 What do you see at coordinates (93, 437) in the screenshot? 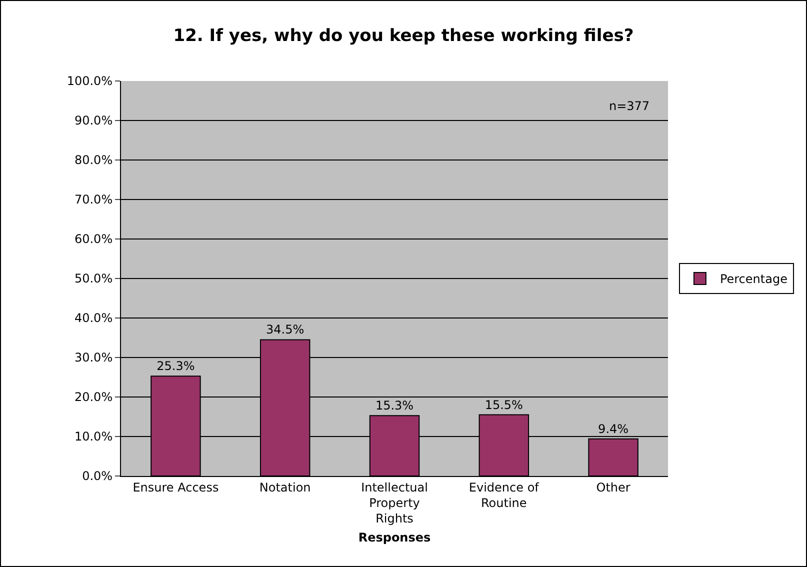
I see `y-tick-label: 10.0%` at bounding box center [93, 437].